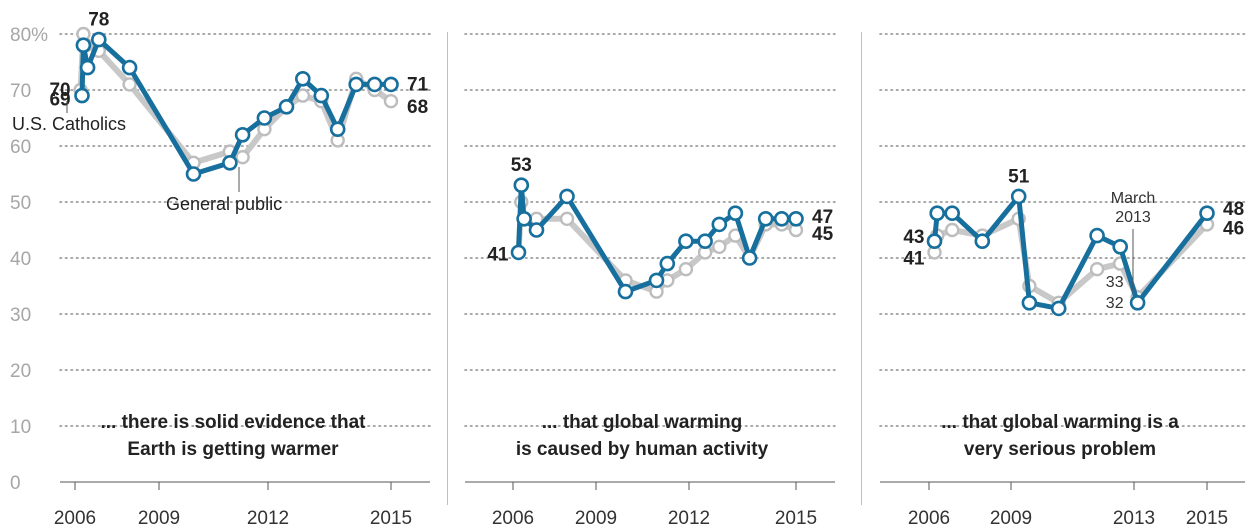  What do you see at coordinates (1060, 422) in the screenshot?
I see `panel-title: ... that global warming is a` at bounding box center [1060, 422].